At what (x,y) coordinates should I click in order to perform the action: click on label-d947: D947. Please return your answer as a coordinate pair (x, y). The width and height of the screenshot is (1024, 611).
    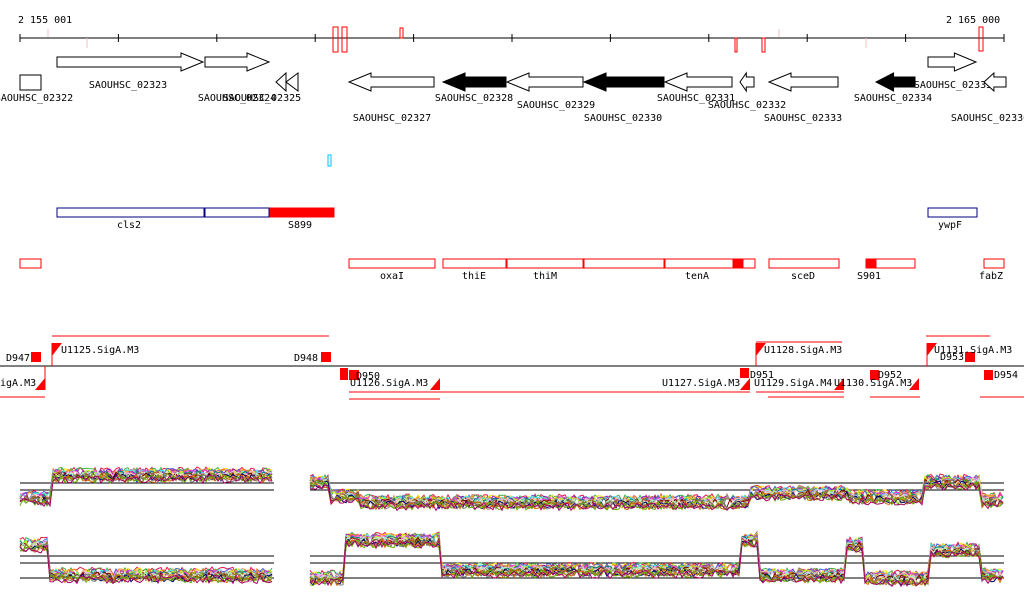
    Looking at the image, I should click on (18, 358).